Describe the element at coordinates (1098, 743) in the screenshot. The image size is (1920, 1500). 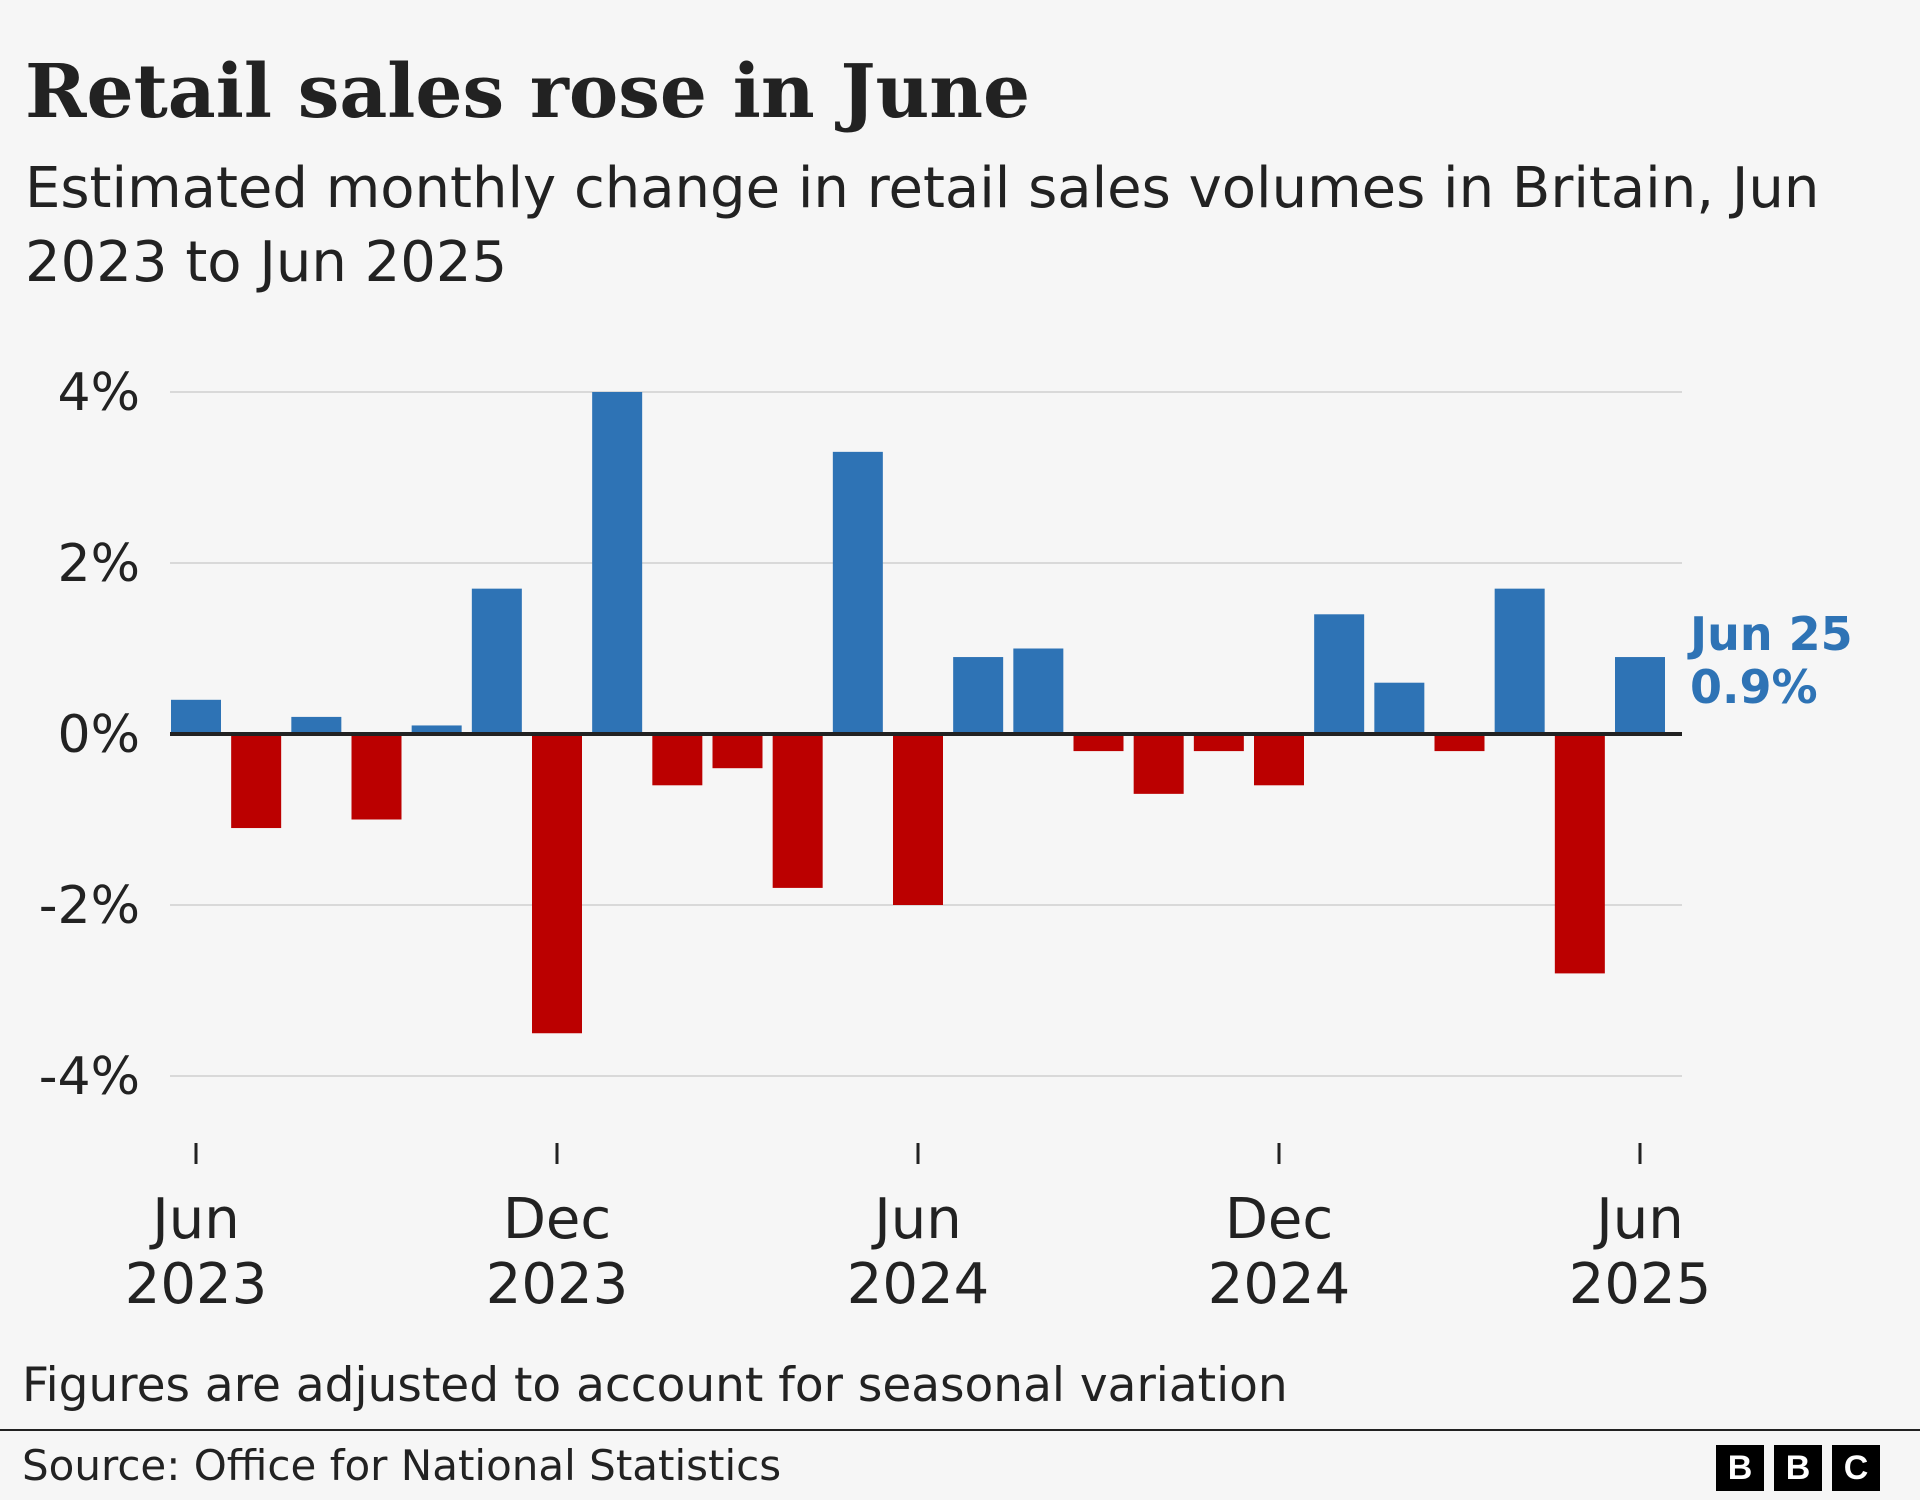
I see `bar-sep-2024` at that location.